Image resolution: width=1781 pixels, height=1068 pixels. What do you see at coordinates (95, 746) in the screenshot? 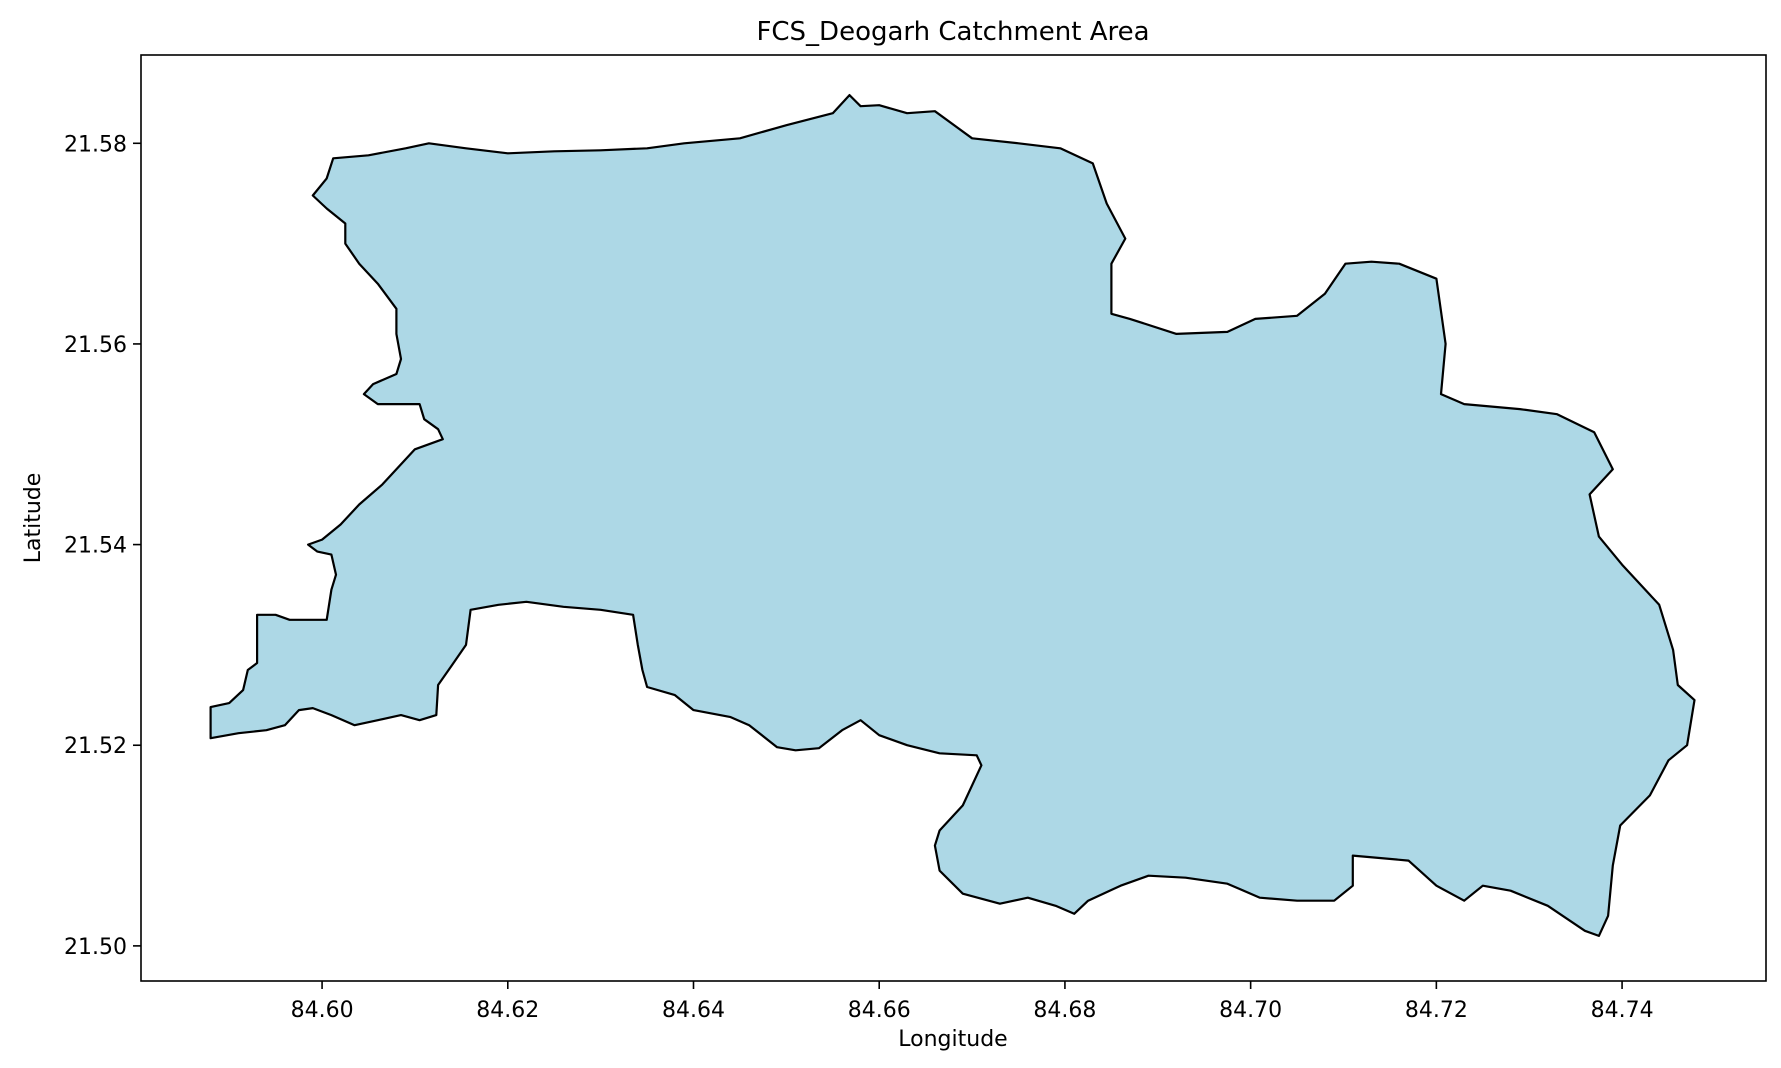
I see `y-tick-label: 21.52` at bounding box center [95, 746].